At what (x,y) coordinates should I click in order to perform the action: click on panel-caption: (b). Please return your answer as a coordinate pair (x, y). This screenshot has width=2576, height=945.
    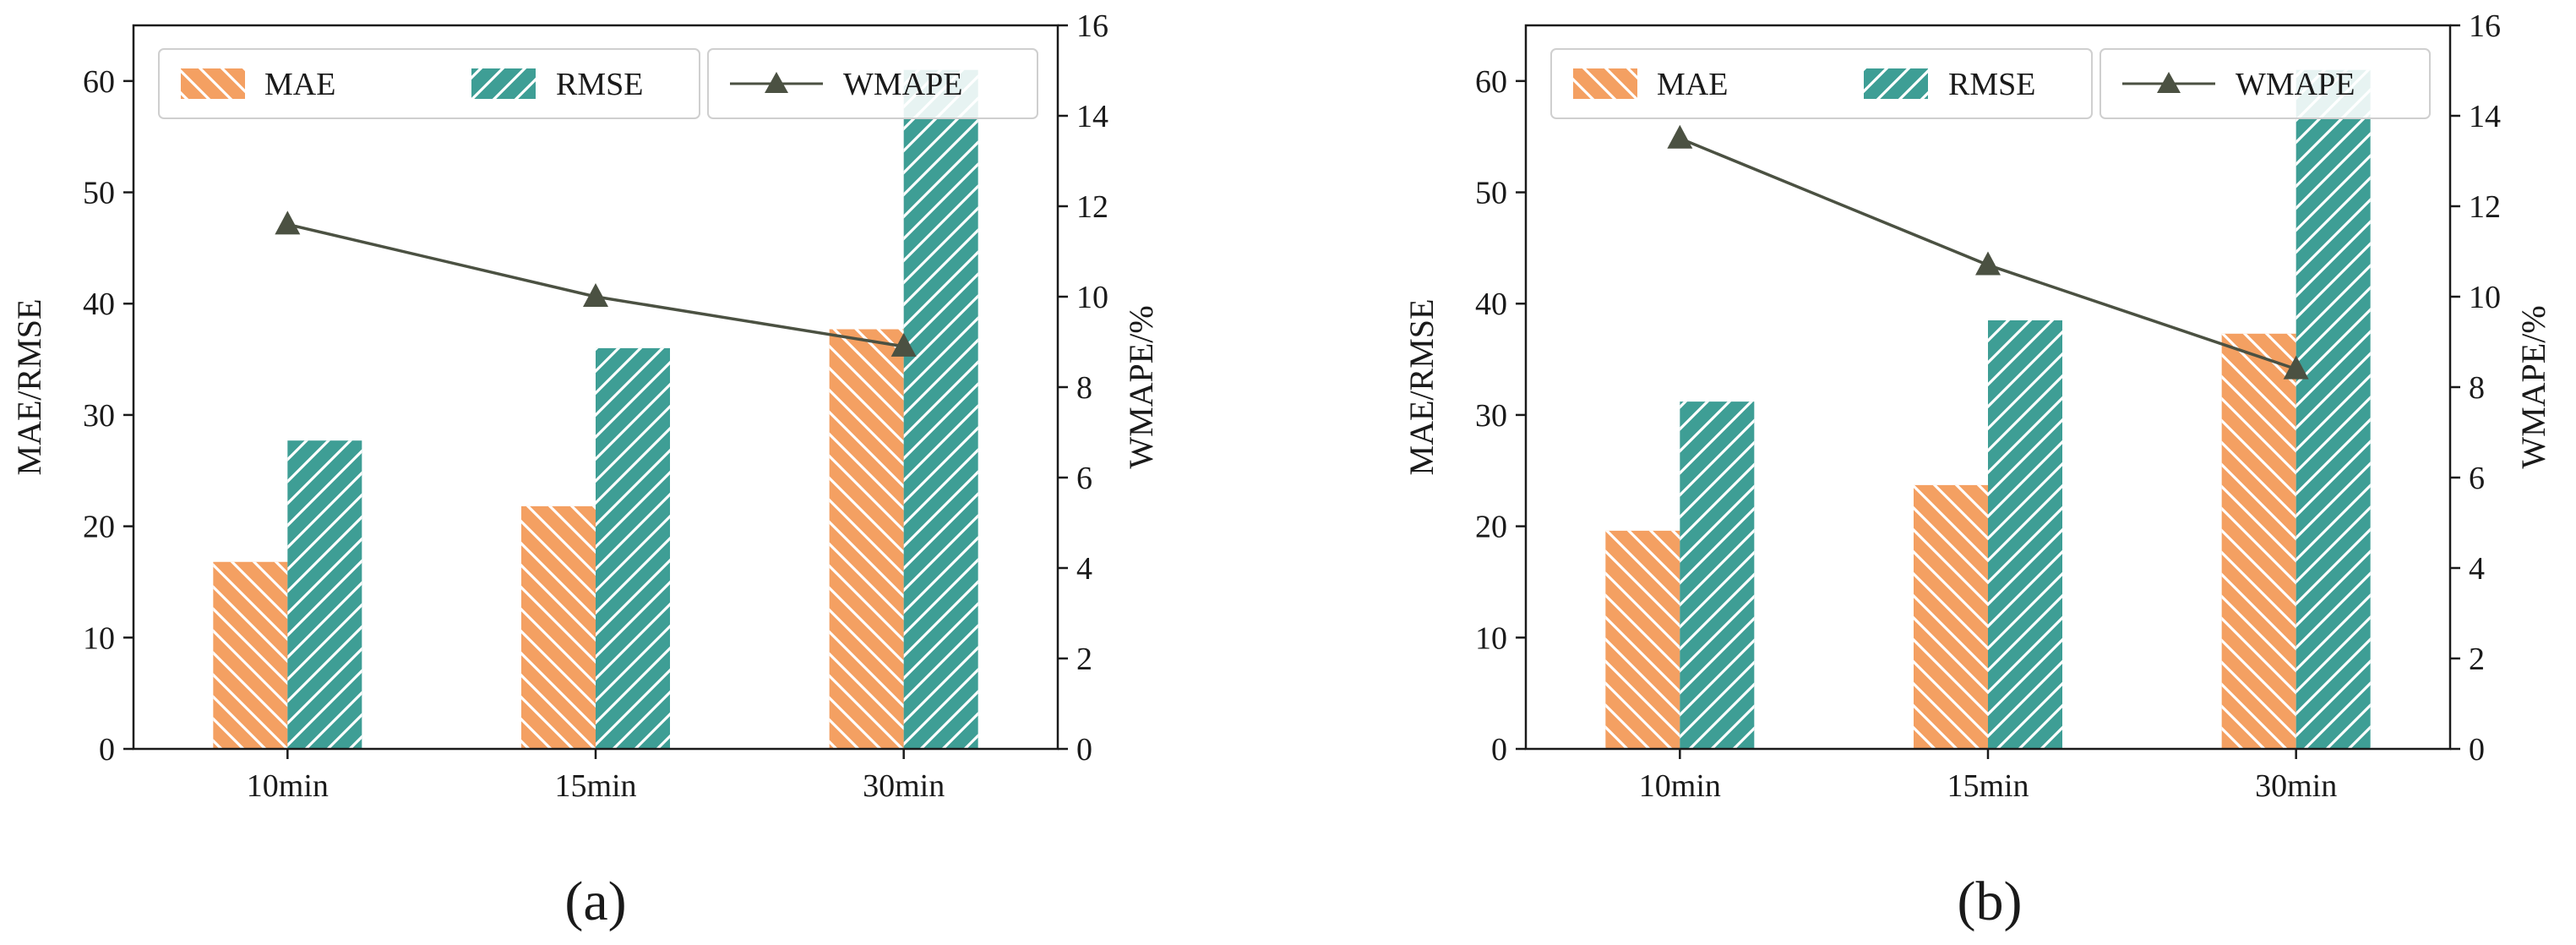
    Looking at the image, I should click on (1990, 902).